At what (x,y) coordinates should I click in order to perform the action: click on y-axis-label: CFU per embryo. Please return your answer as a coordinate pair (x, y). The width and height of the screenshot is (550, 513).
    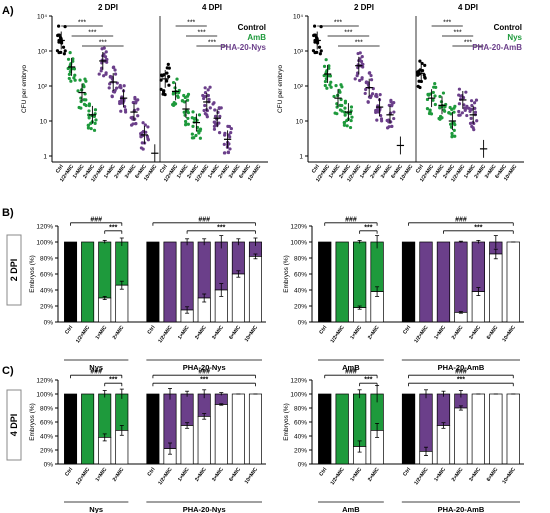
    Looking at the image, I should click on (280, 89).